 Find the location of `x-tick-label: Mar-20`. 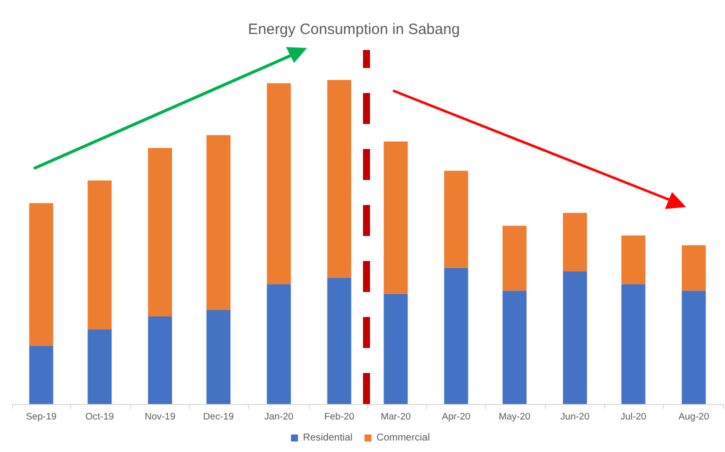

x-tick-label: Mar-20 is located at coordinates (395, 417).